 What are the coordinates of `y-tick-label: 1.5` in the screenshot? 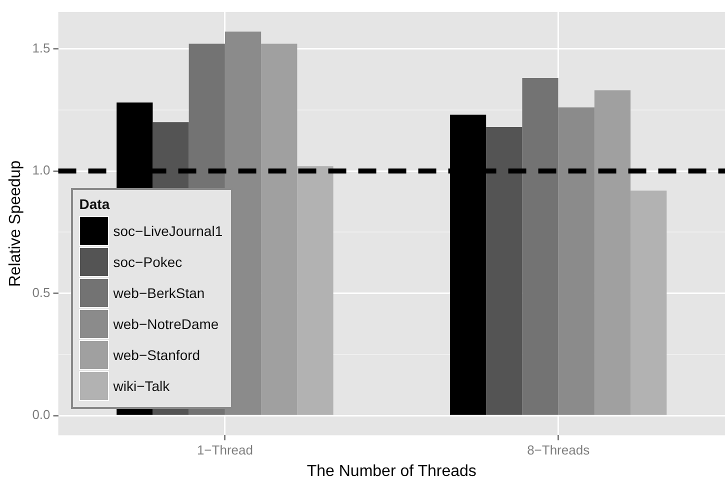 It's located at (41, 48).